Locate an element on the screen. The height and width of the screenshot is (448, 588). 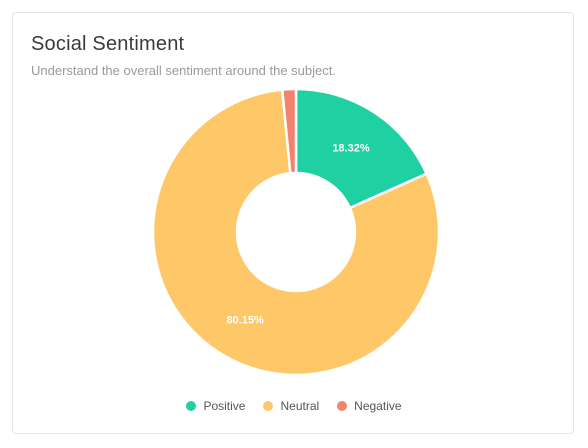
chart-legend: Positive Neutral Negative is located at coordinates (294, 406).